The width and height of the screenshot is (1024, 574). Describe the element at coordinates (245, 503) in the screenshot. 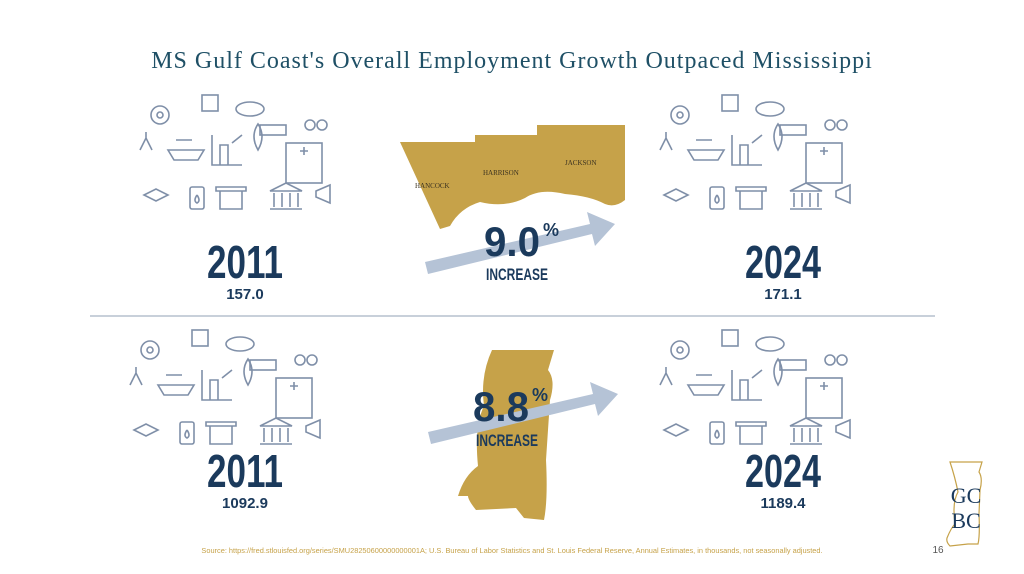

I see `employment-value: 1092.9` at that location.